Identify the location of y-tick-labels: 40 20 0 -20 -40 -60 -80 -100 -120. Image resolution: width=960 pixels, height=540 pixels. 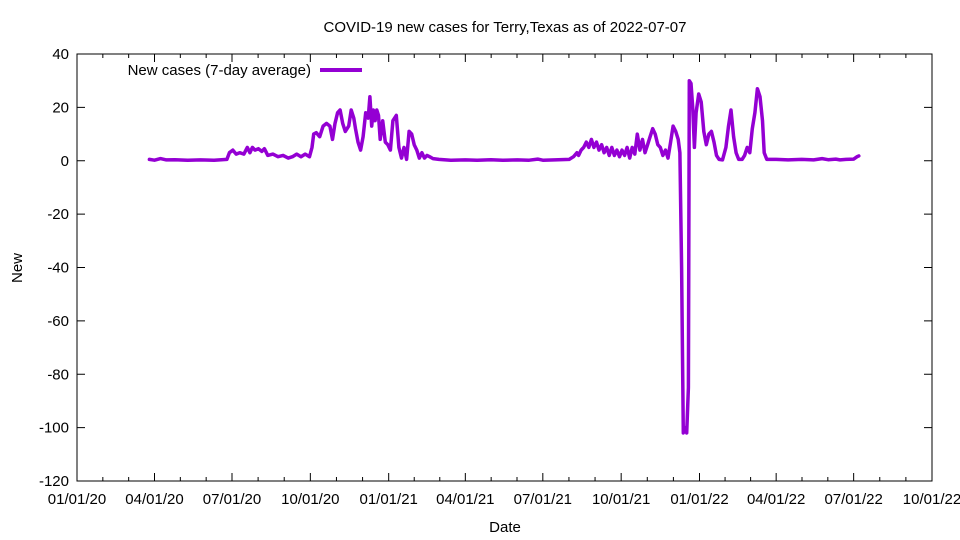
(54, 268).